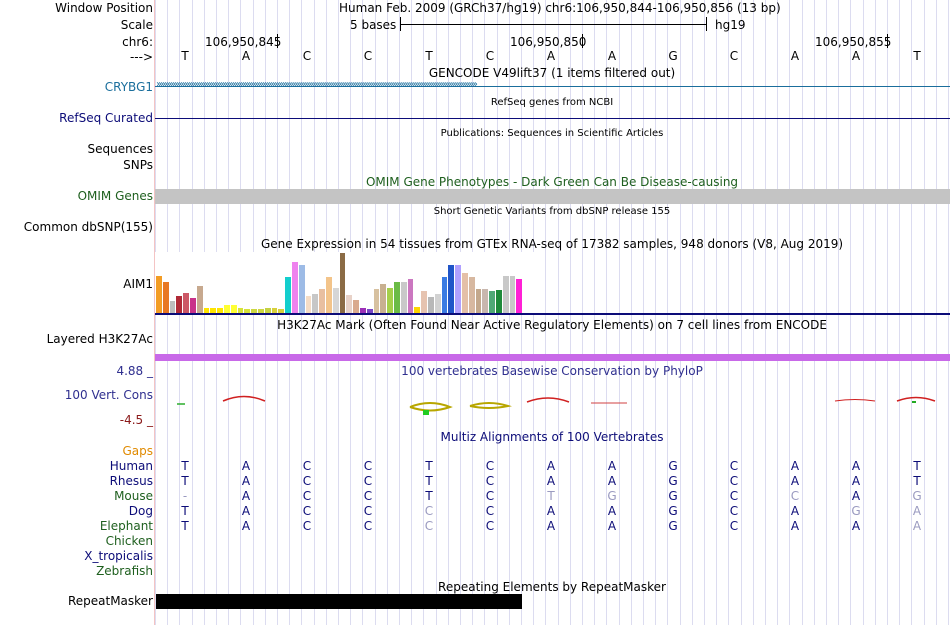 The width and height of the screenshot is (950, 625). Describe the element at coordinates (88, 227) in the screenshot. I see `dbsnp-label: Common dbSNP(155)` at that location.